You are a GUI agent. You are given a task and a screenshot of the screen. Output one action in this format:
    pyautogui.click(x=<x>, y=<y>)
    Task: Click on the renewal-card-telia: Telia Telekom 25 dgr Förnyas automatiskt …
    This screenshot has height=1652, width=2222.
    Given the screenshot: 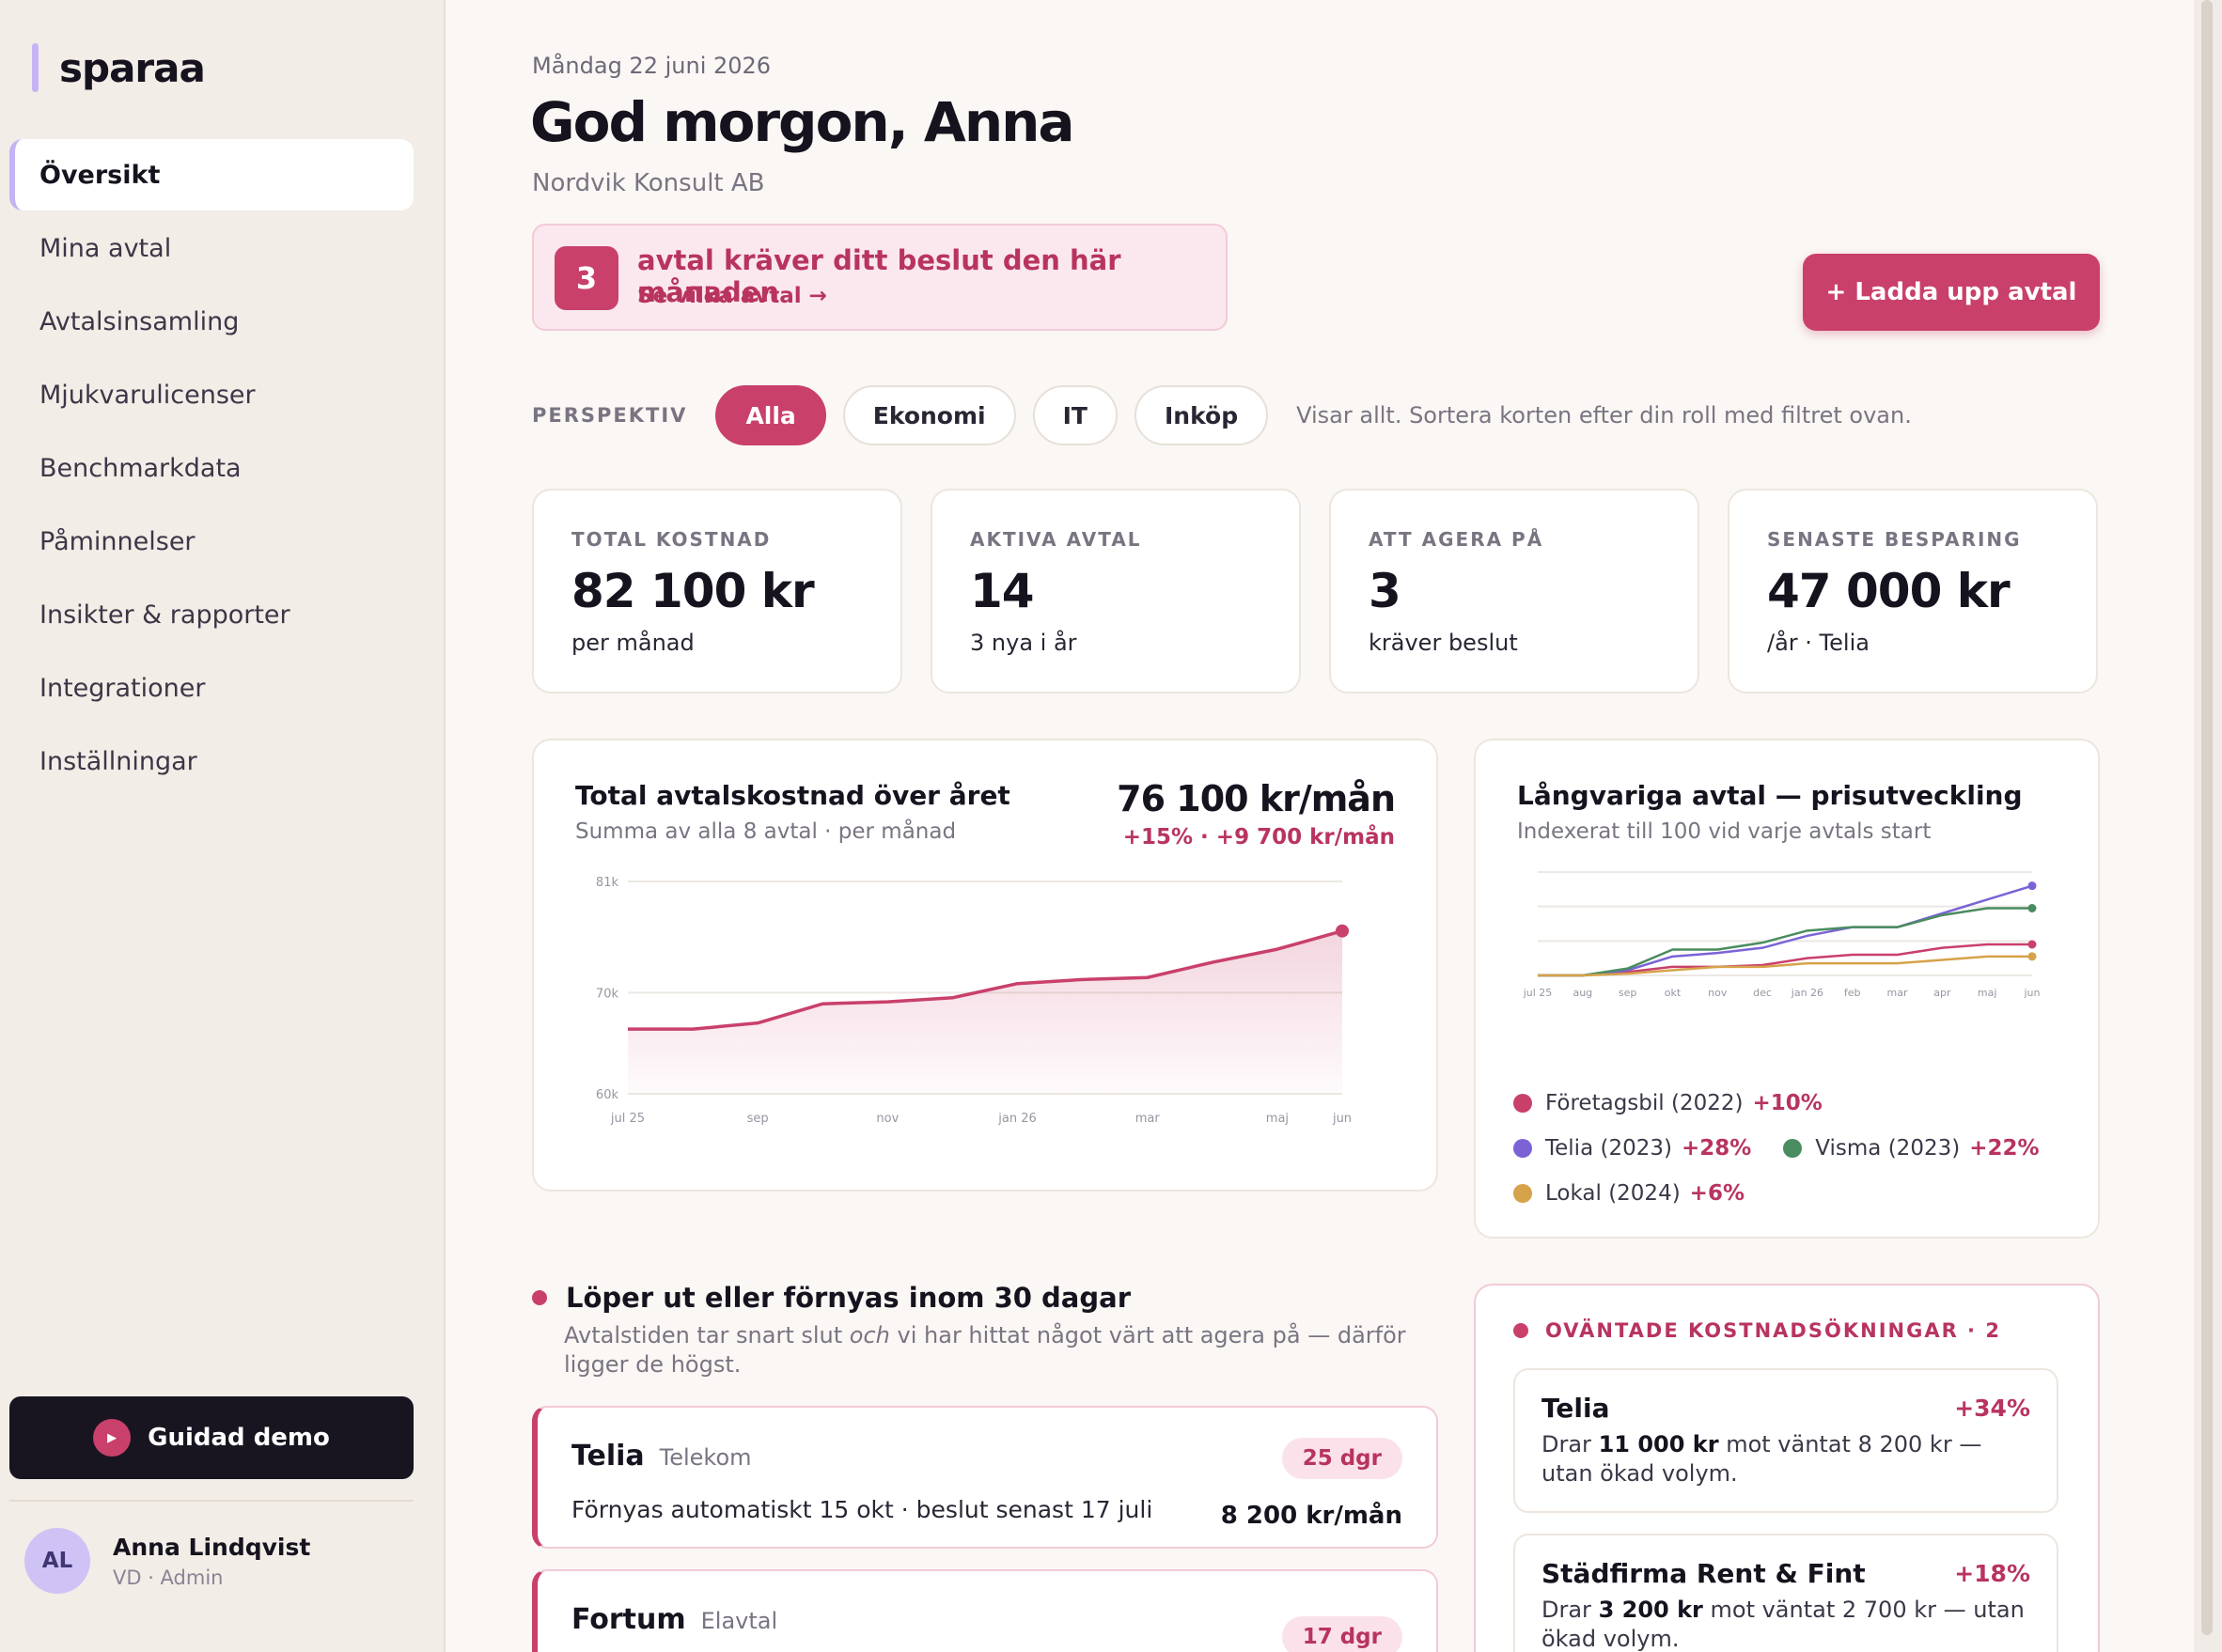 What is the action you would take?
    pyautogui.click(x=985, y=1477)
    